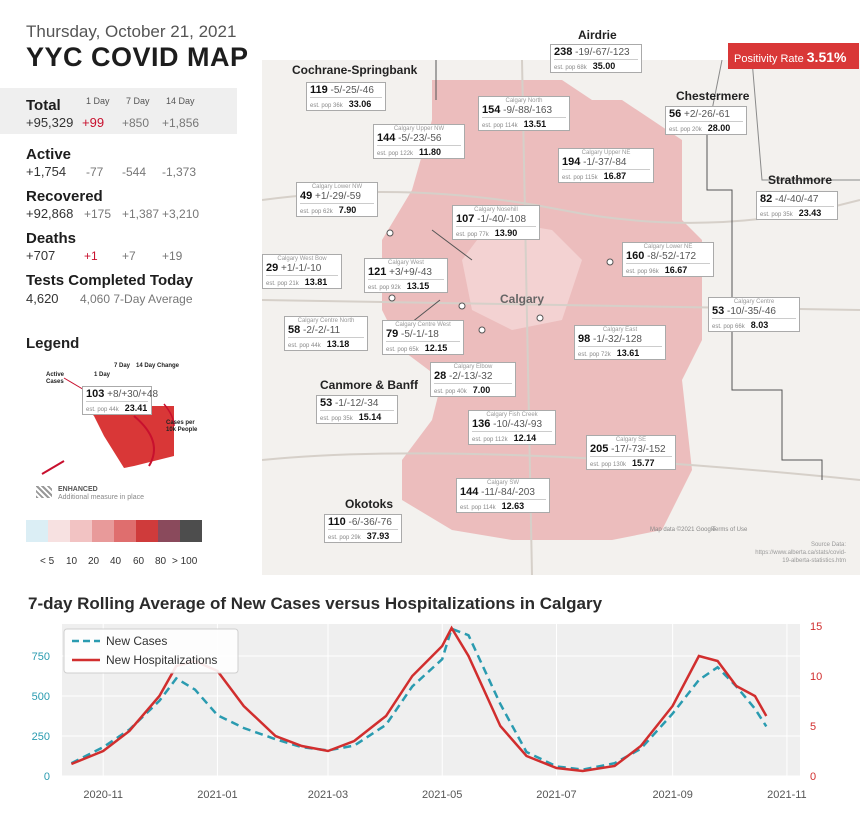  Describe the element at coordinates (51, 238) in the screenshot. I see `deaths-label: Deaths` at that location.